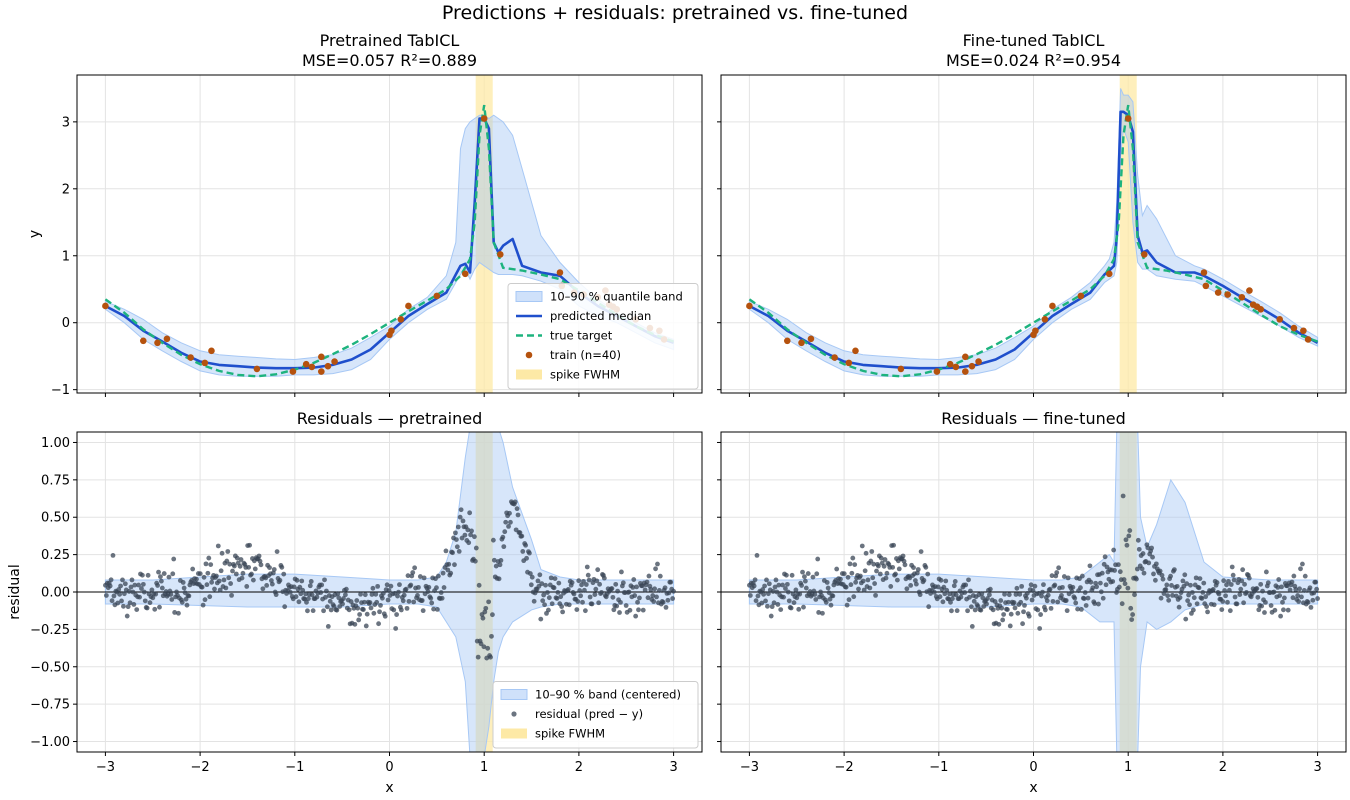 The height and width of the screenshot is (800, 1350). I want to click on legend-label: predicted median, so click(600, 316).